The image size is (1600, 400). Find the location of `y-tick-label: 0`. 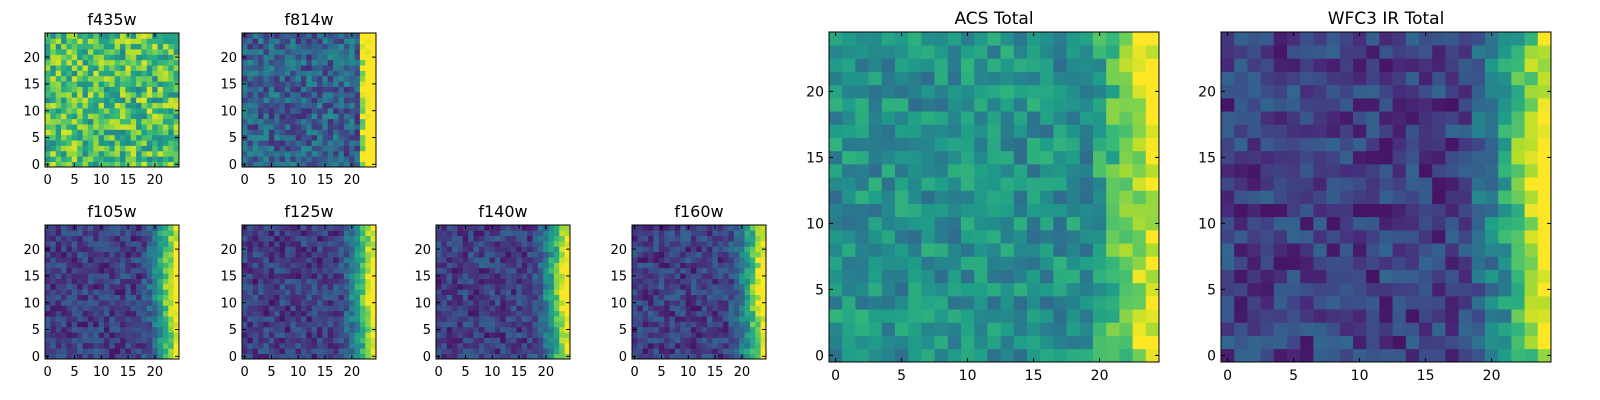

y-tick-label: 0 is located at coordinates (36, 357).